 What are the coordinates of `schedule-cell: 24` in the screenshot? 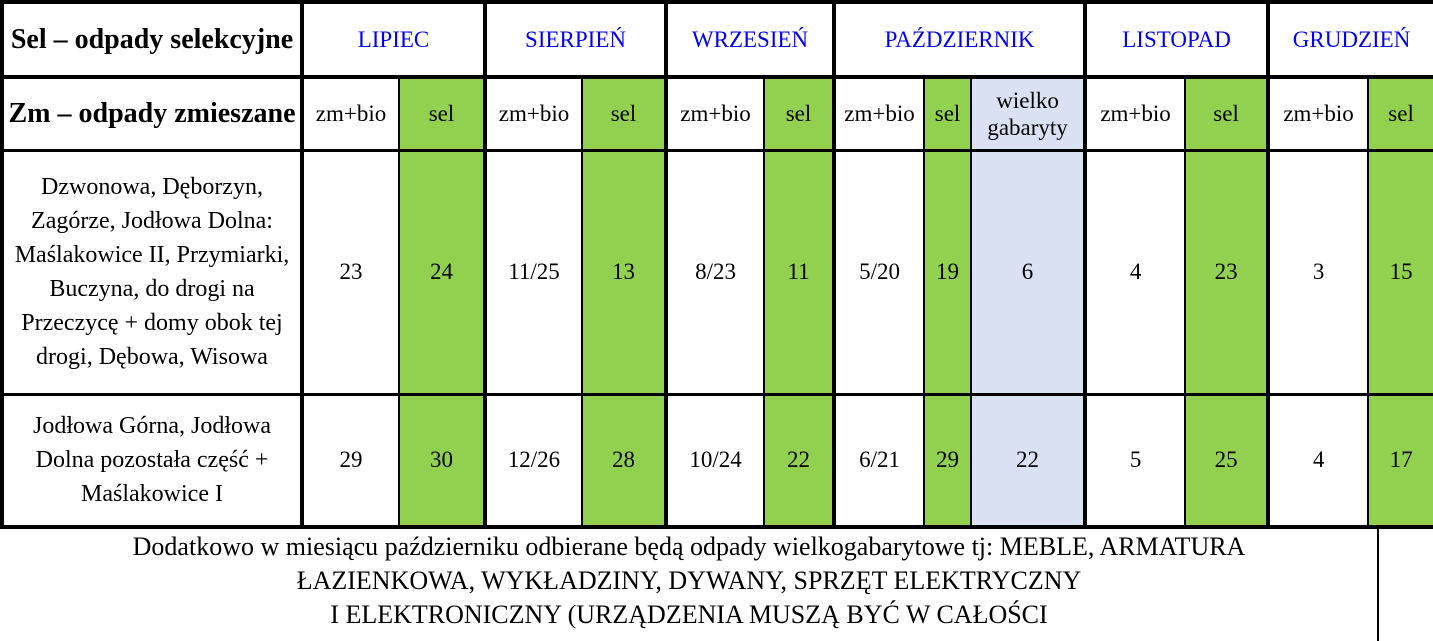 It's located at (442, 272).